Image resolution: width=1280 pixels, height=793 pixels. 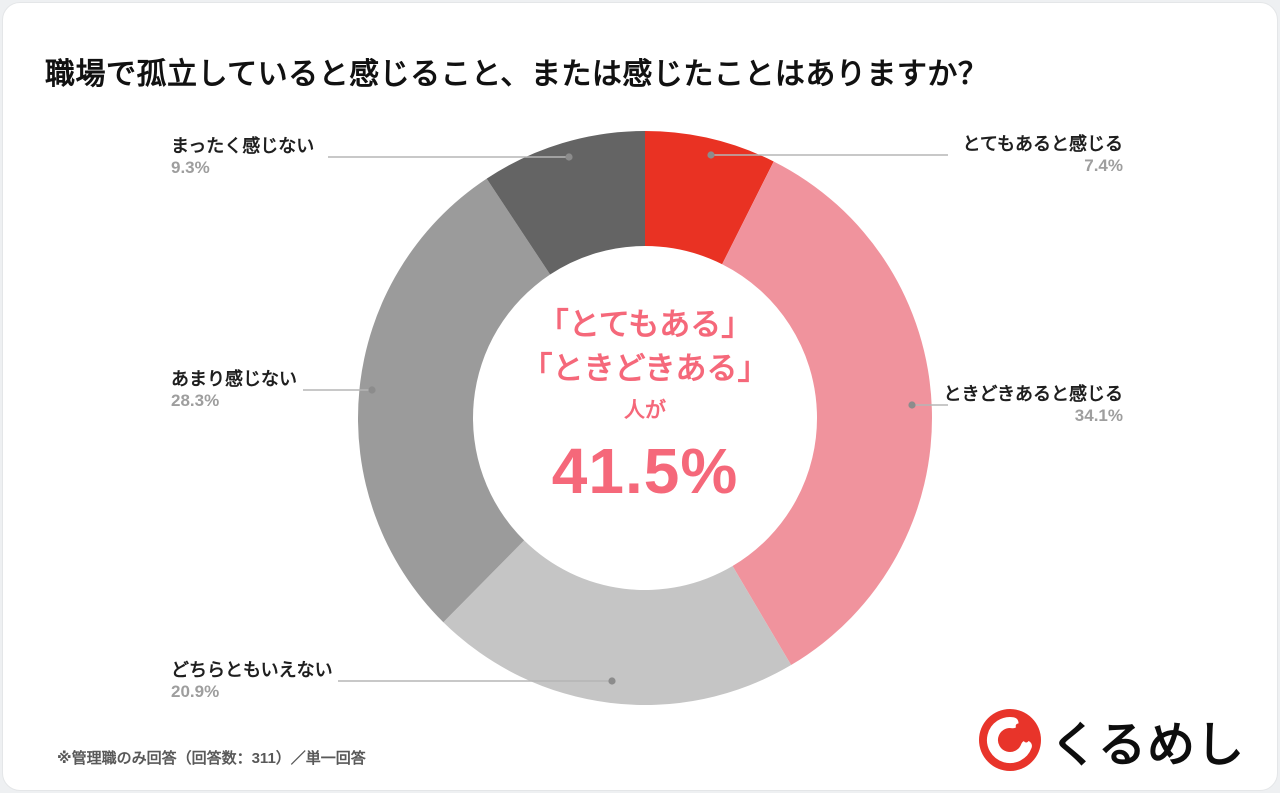 What do you see at coordinates (1033, 394) in the screenshot?
I see `segment-label-text: ときどきあると感じる` at bounding box center [1033, 394].